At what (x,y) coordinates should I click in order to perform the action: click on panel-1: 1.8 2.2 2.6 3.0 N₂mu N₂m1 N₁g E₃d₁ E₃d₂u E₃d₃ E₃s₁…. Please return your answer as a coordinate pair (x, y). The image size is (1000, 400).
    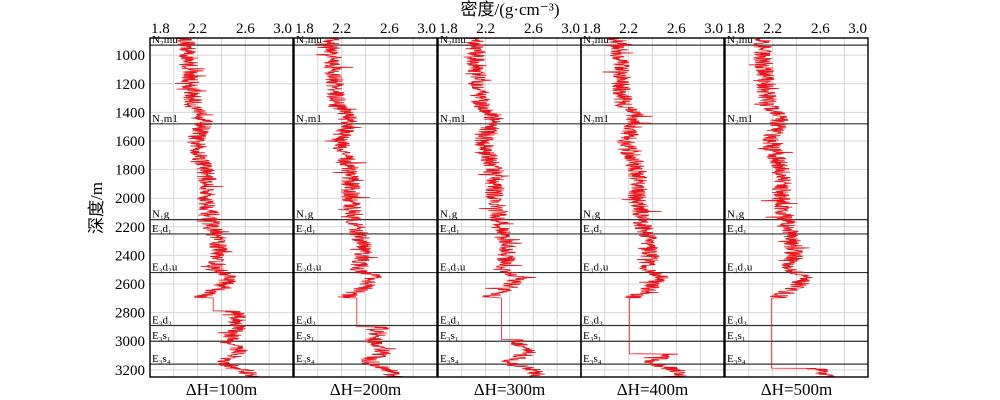
    Looking at the image, I should click on (221, 210).